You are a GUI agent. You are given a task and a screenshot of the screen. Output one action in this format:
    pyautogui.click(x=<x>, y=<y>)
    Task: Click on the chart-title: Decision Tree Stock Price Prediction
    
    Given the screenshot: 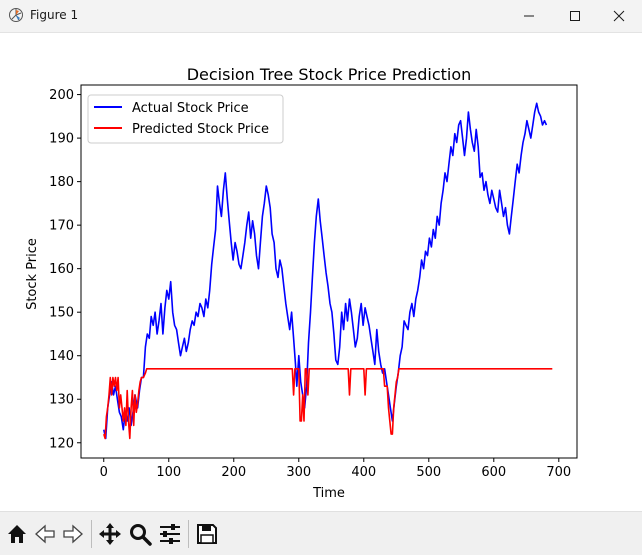 What is the action you would take?
    pyautogui.click(x=329, y=74)
    